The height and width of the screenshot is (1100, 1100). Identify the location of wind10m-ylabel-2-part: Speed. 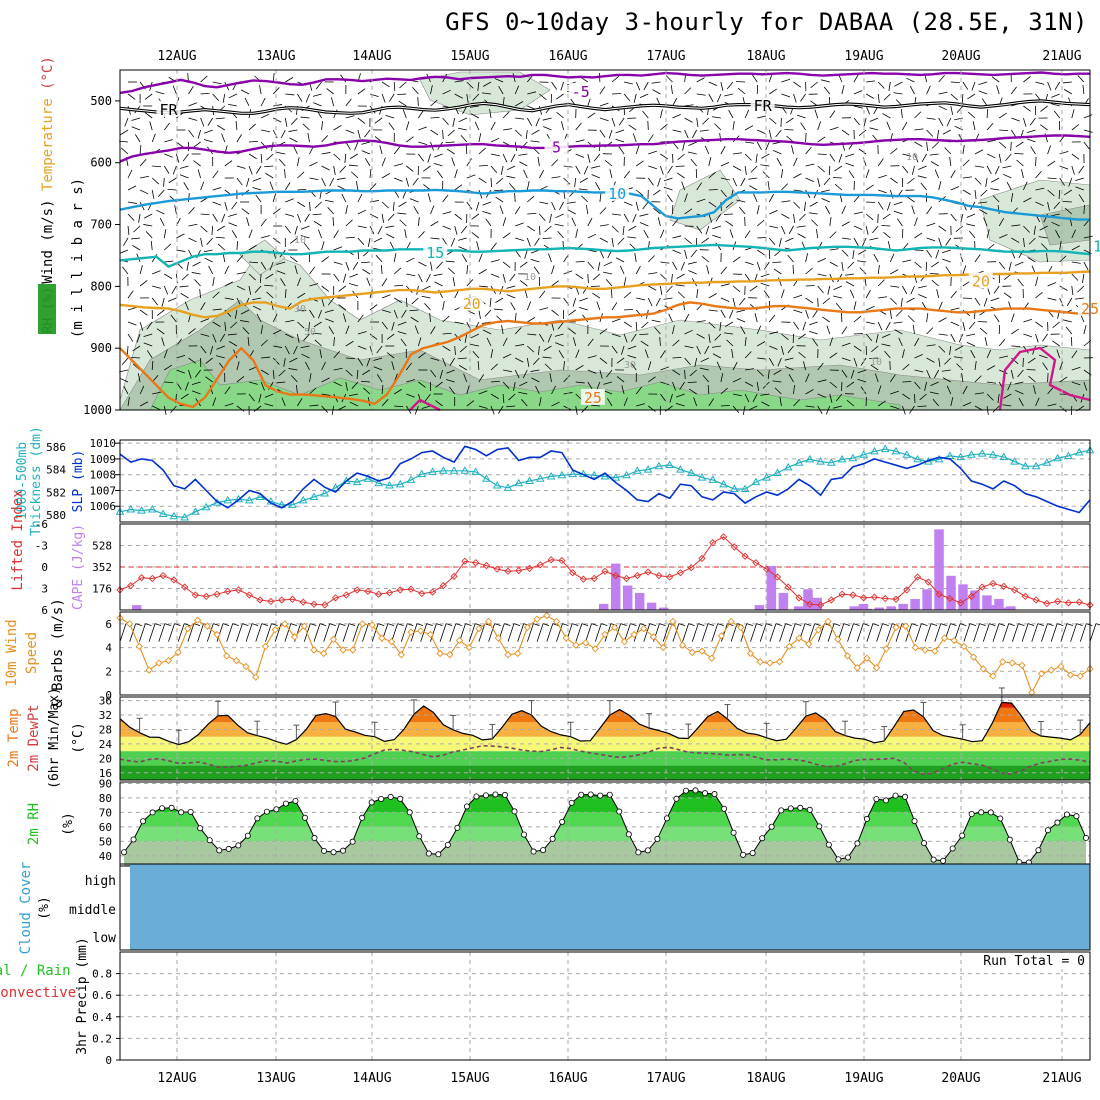
(32, 653).